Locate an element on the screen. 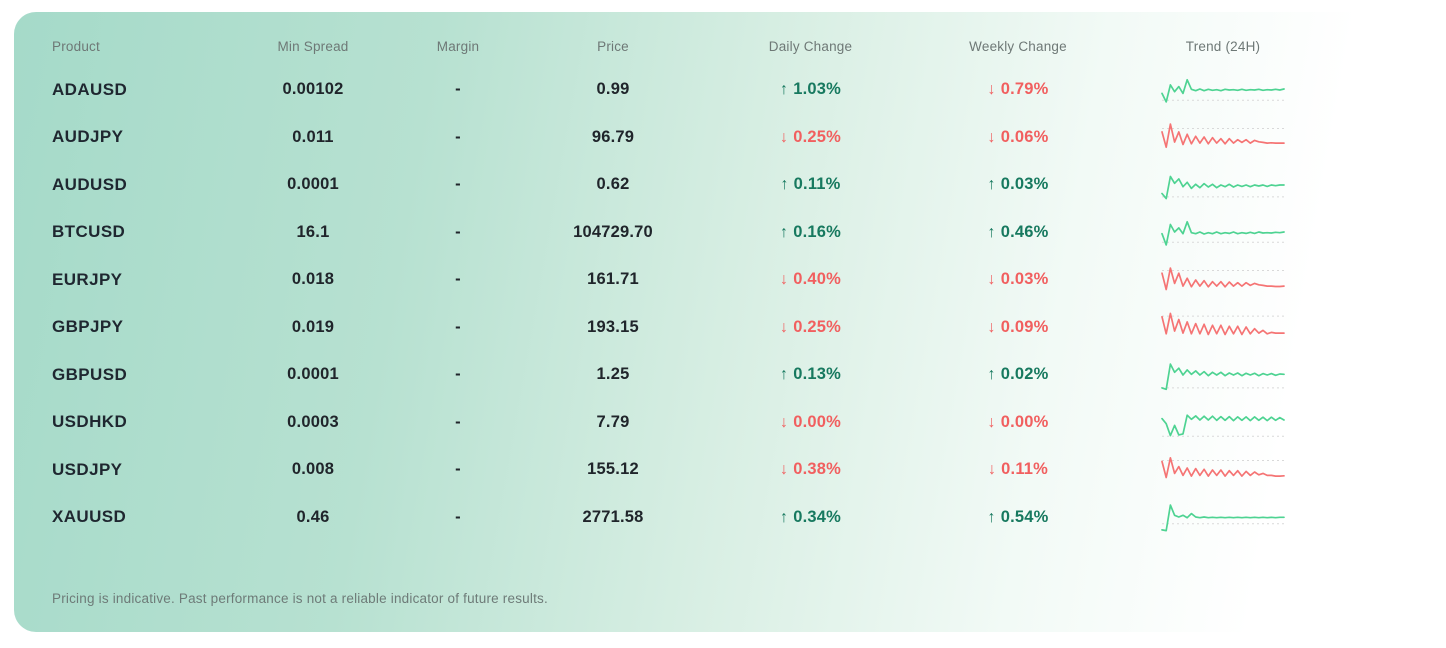 This screenshot has width=1446, height=648. min-spread-value: 0.00102 is located at coordinates (313, 89).